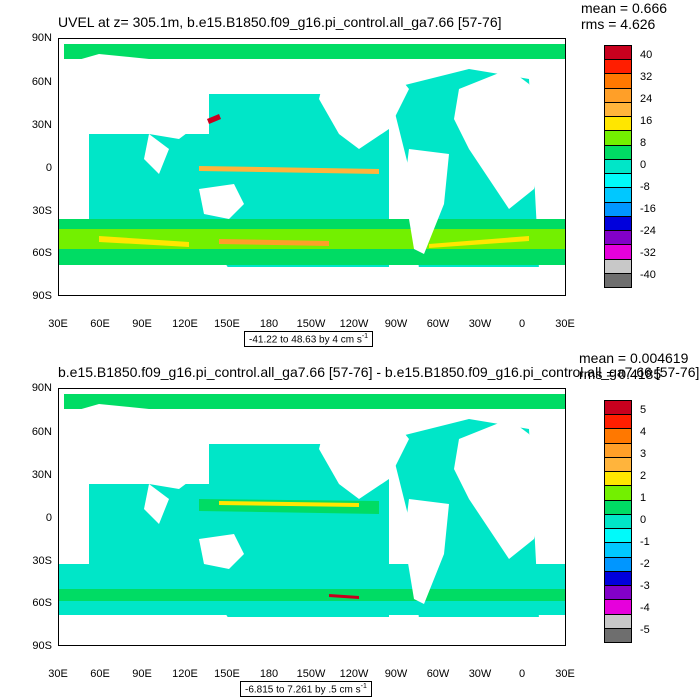 This screenshot has width=700, height=700. I want to click on bottom-range-box: -6.815 to 7.261 by .5 cm s-1, so click(306, 689).